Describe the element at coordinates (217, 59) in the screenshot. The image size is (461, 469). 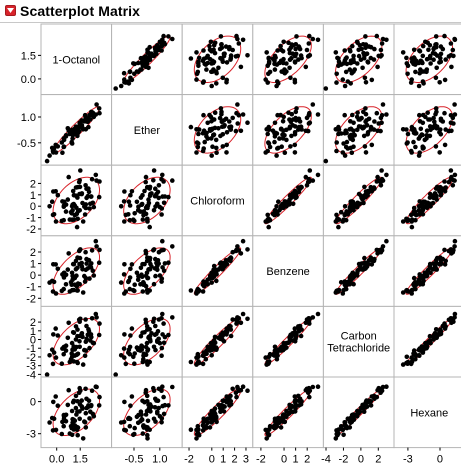
I see `matrix-cell-r0-c2` at that location.